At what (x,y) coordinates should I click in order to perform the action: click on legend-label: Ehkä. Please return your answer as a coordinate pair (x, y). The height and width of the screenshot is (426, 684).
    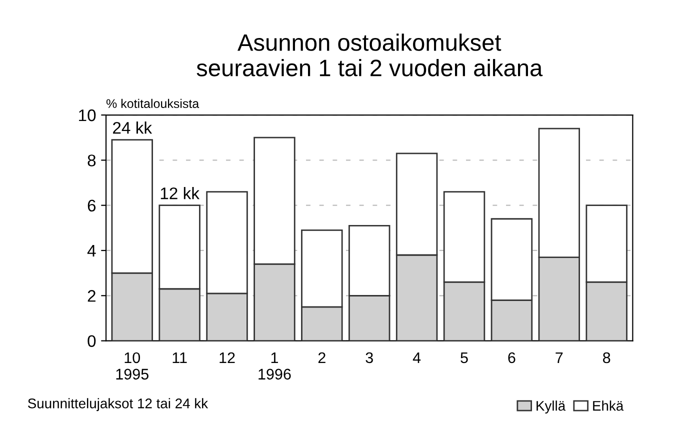
    Looking at the image, I should click on (608, 405).